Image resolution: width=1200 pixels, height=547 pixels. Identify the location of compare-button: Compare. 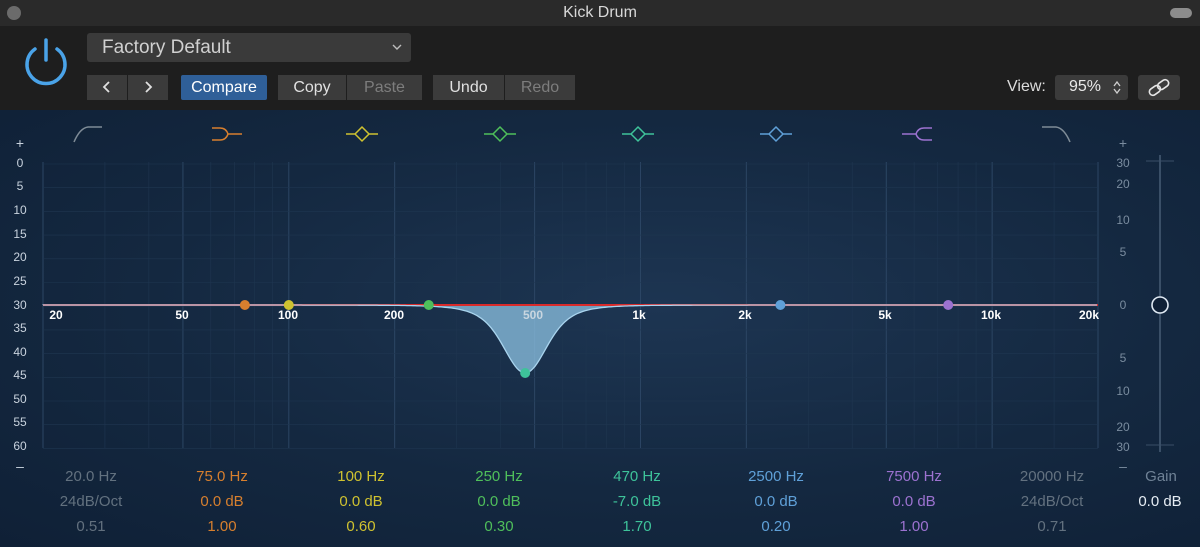
(224, 87).